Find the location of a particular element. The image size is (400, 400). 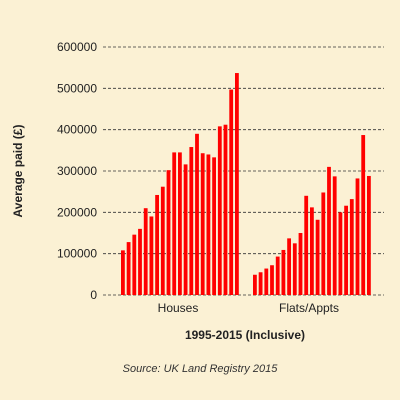

category-label: Houses is located at coordinates (178, 308).